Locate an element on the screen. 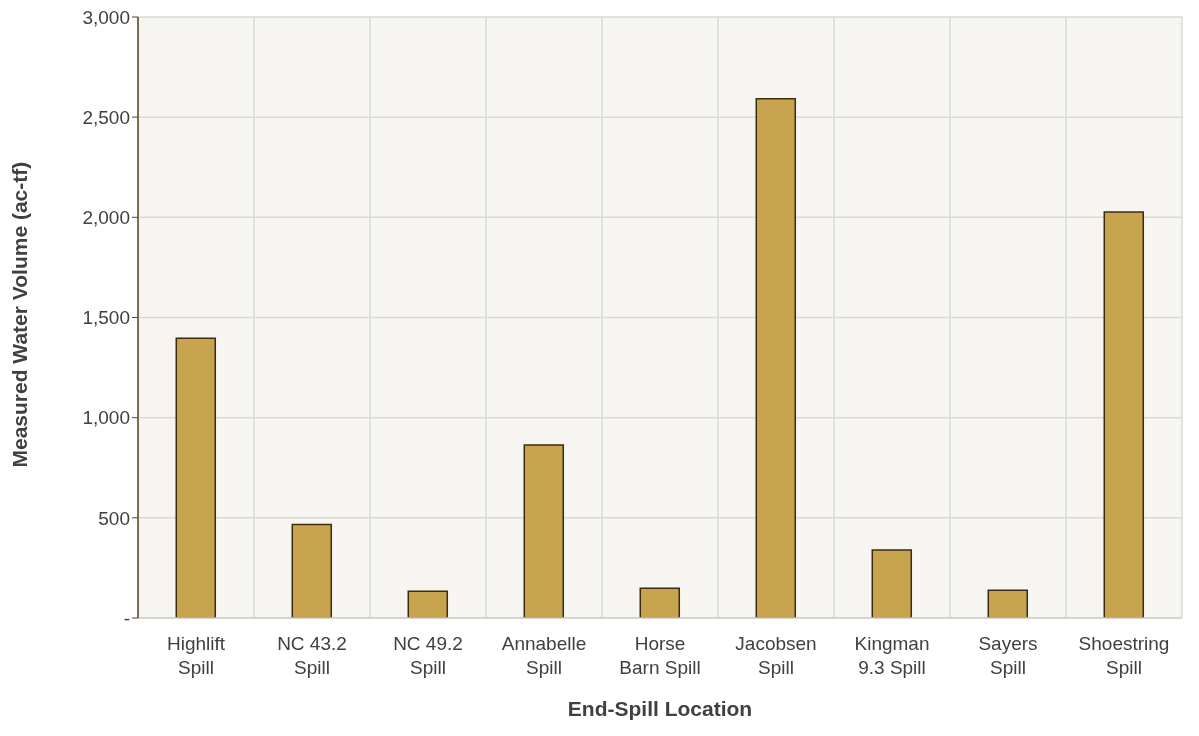  y-tick-label: 1,000 is located at coordinates (106, 418).